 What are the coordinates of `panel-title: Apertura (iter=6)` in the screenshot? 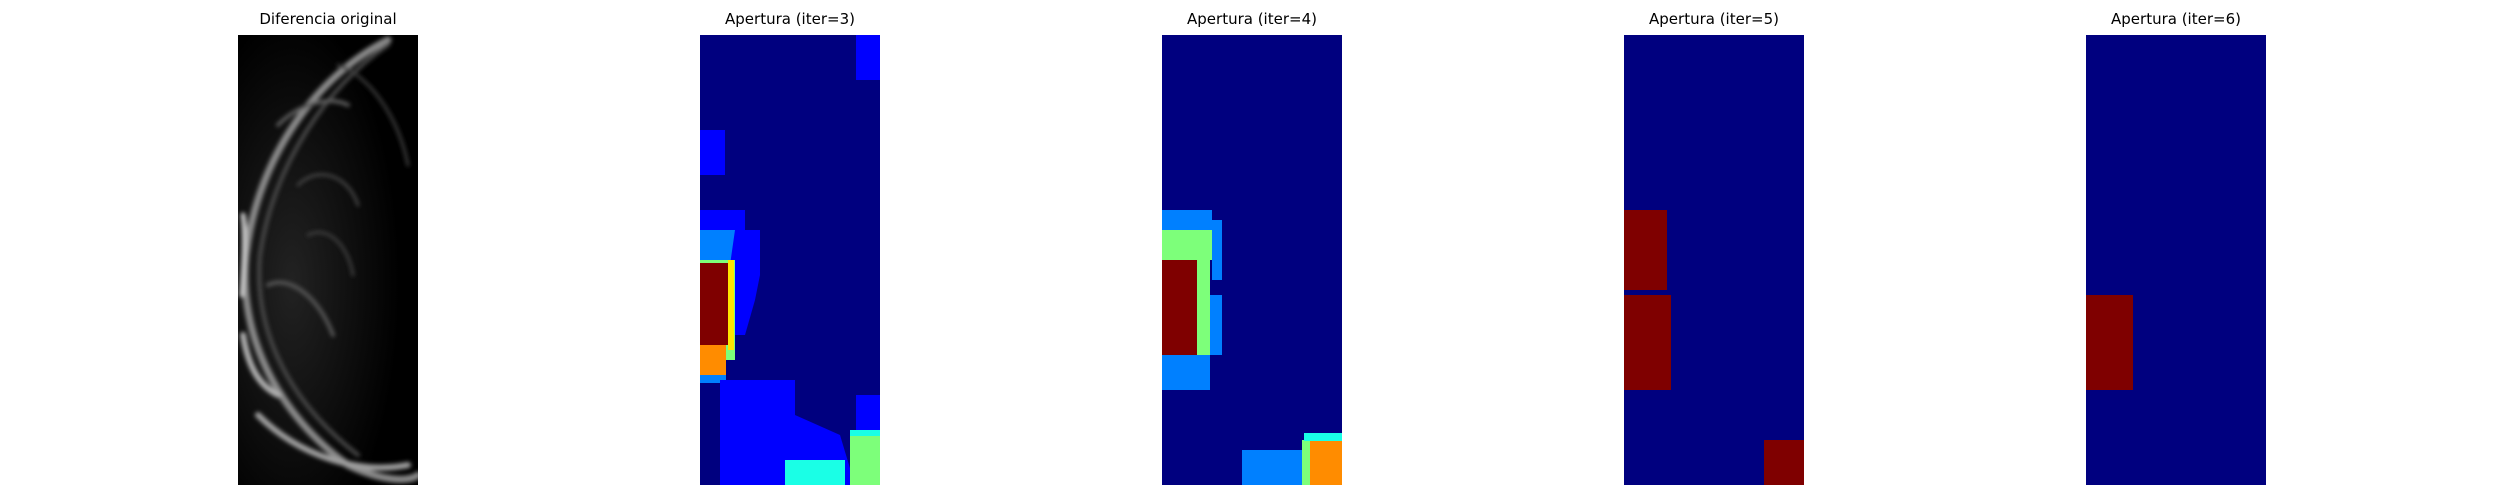 It's located at (2176, 19).